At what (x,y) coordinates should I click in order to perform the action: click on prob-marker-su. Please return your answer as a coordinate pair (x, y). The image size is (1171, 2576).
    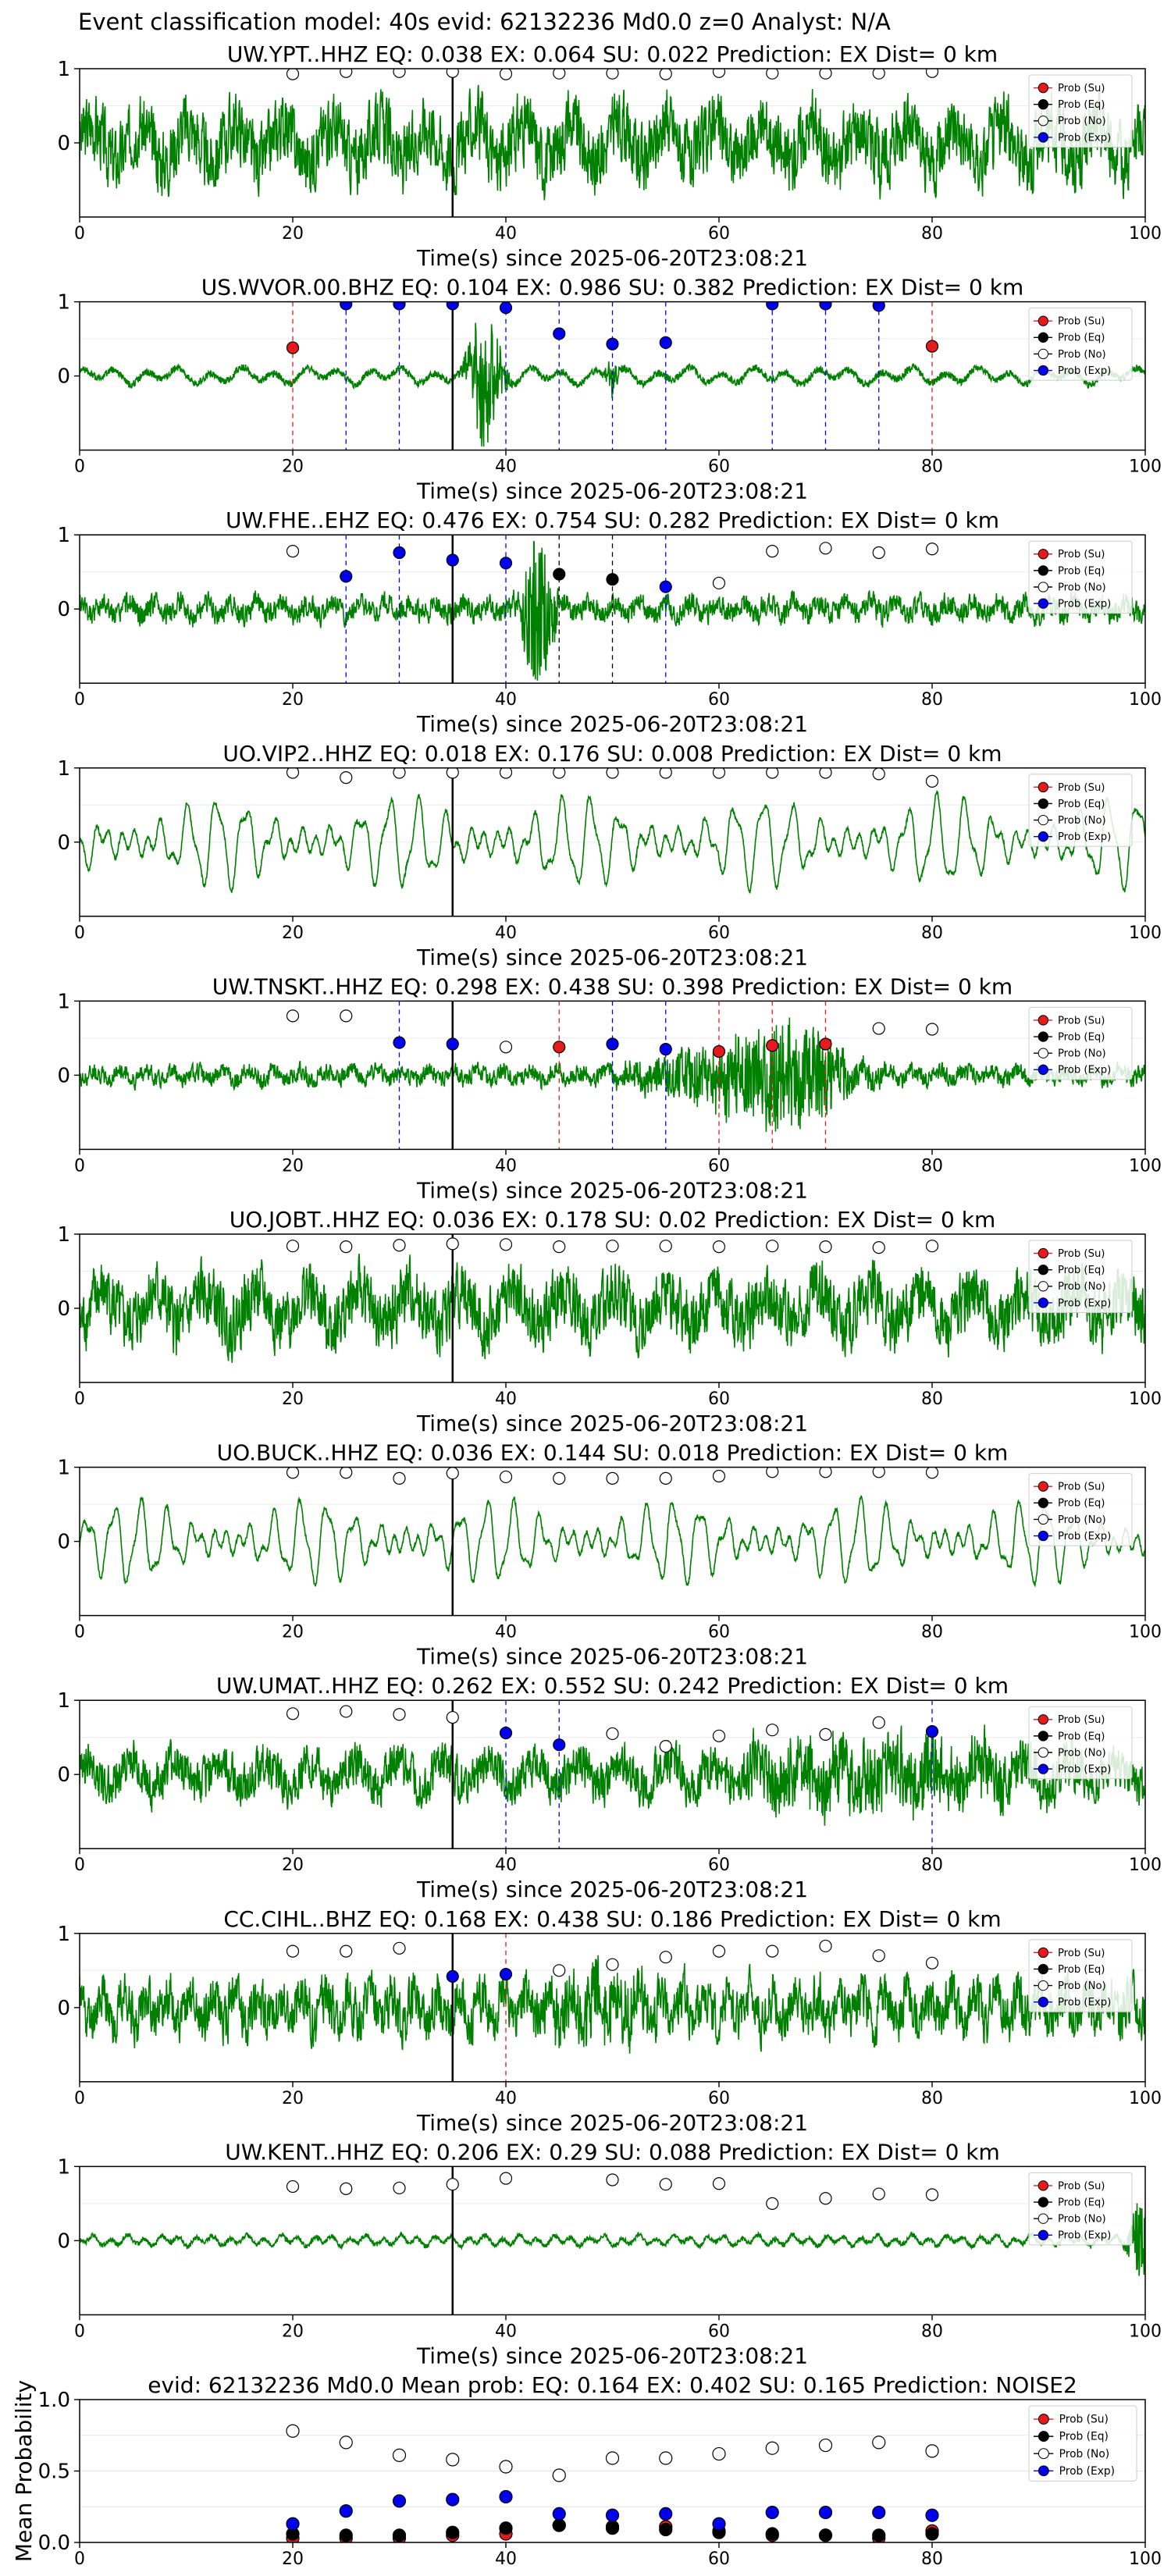
    Looking at the image, I should click on (825, 1044).